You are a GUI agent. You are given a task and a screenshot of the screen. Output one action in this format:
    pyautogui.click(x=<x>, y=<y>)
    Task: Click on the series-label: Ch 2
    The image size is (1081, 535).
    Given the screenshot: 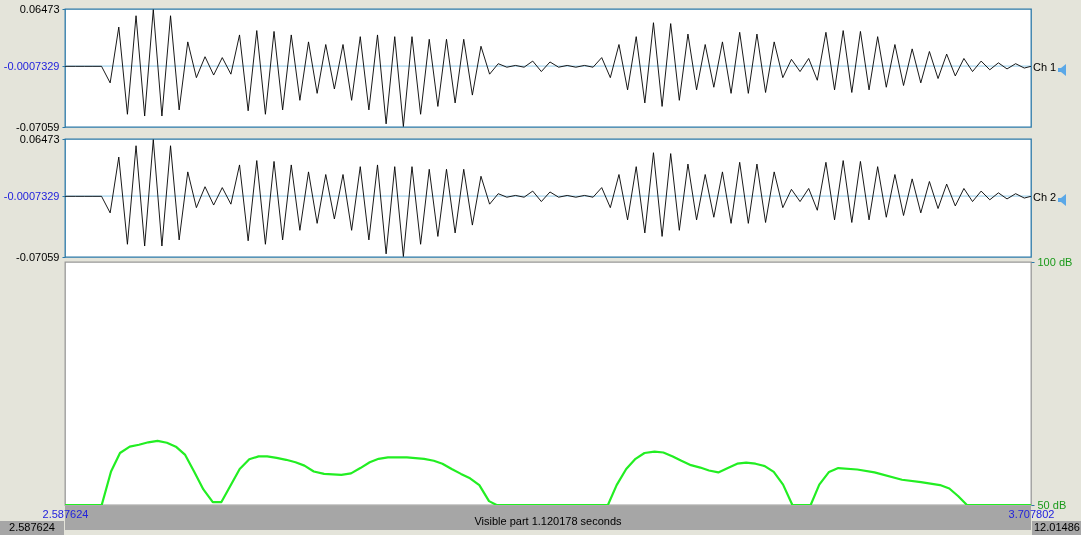 What is the action you would take?
    pyautogui.click(x=1045, y=197)
    